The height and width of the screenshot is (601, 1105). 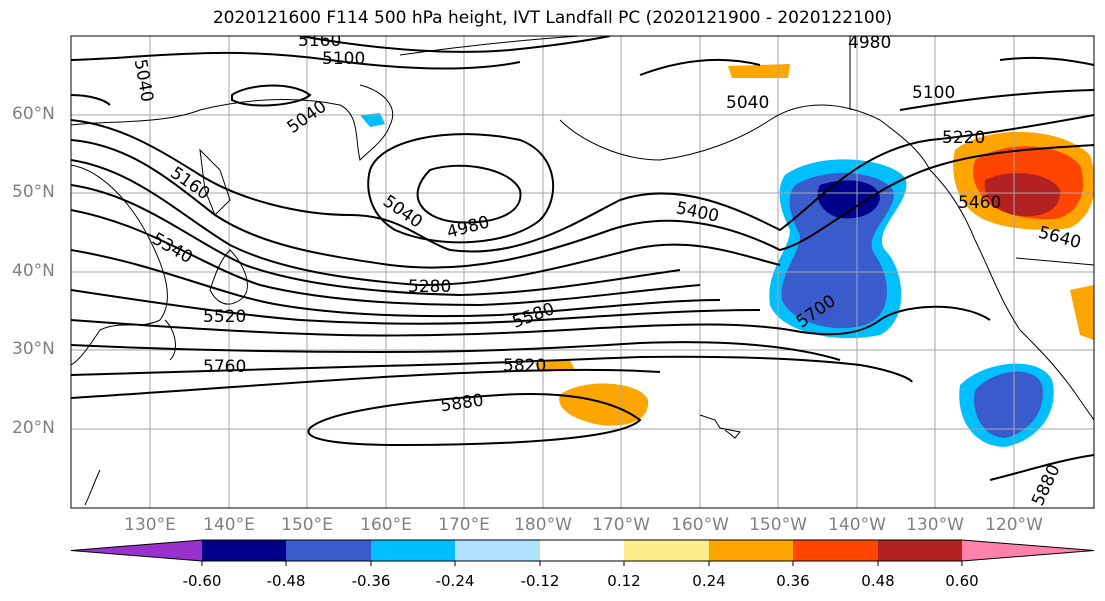 I want to click on colorbar-tick: -0.24, so click(x=455, y=581).